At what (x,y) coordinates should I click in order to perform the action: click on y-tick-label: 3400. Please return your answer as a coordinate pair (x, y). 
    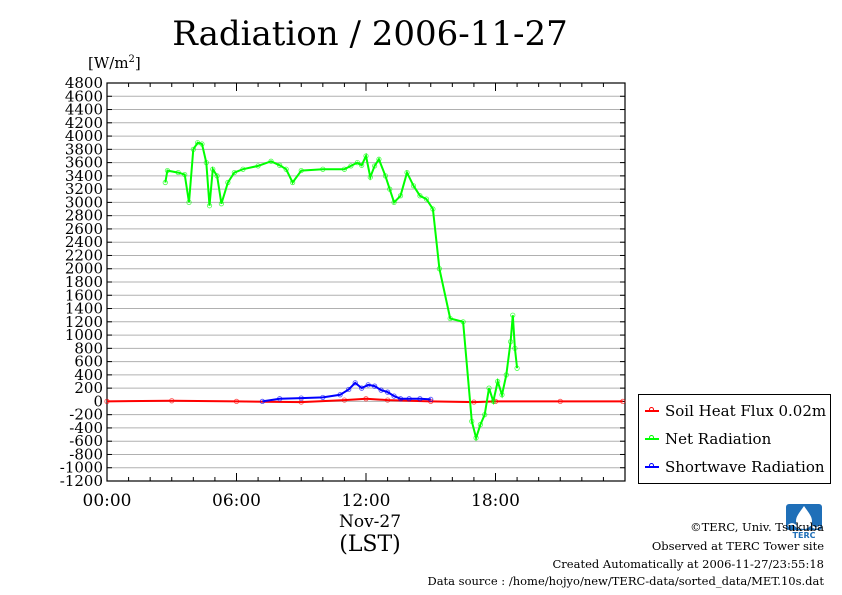
    Looking at the image, I should click on (84, 176).